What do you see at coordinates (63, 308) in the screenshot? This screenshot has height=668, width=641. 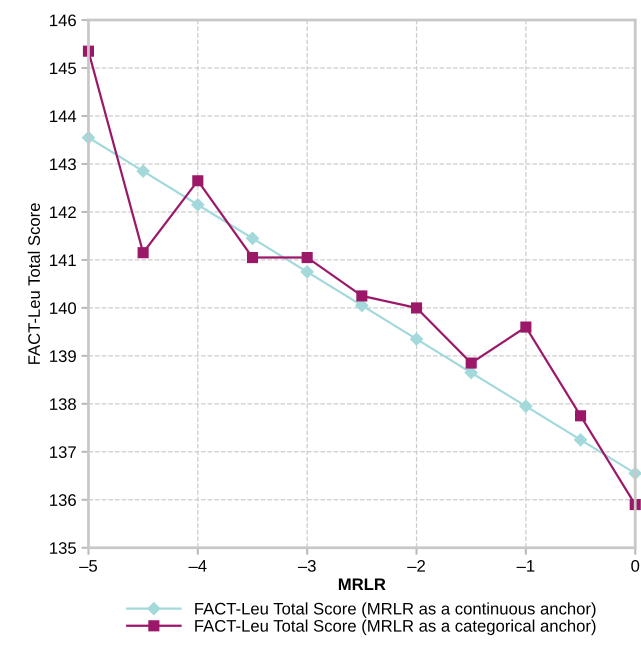 I see `y-tick-label: 140` at bounding box center [63, 308].